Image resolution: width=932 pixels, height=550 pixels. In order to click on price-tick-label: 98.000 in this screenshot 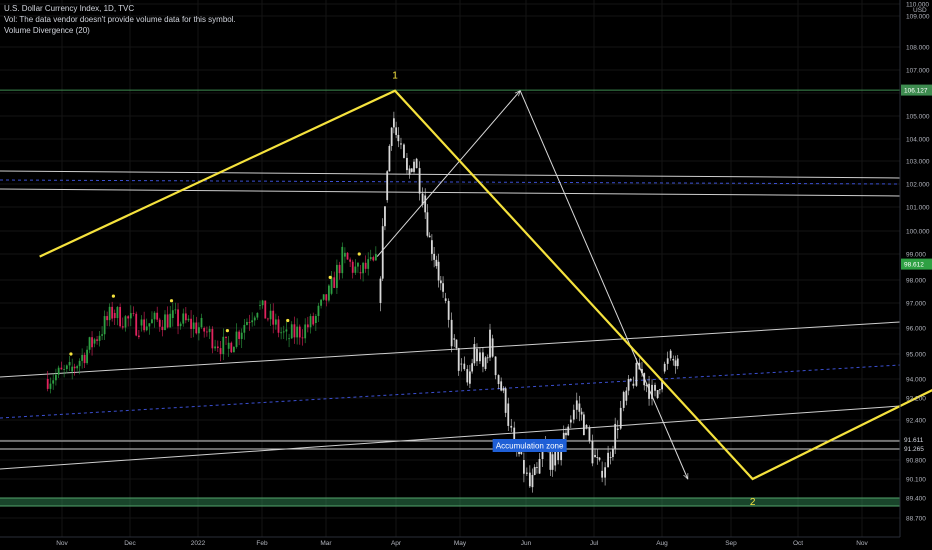, I will do `click(916, 281)`.